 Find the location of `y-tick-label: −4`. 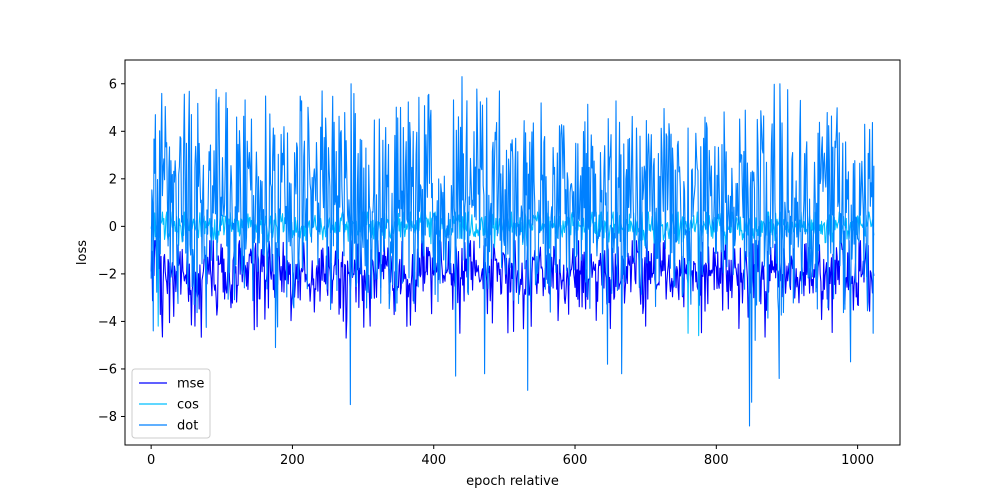

y-tick-label: −4 is located at coordinates (107, 322).